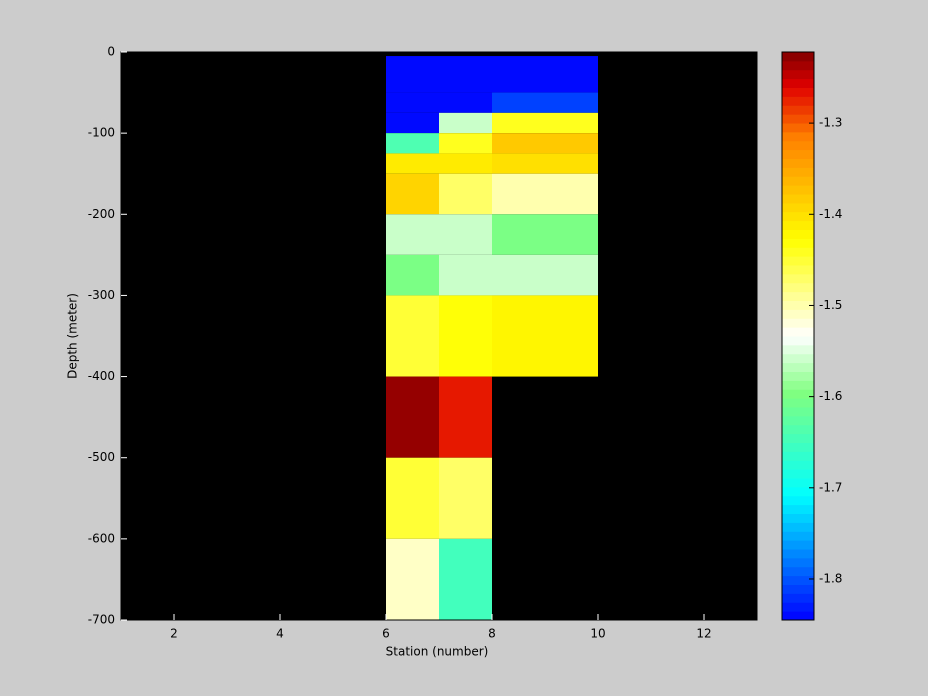 This screenshot has width=928, height=696. Describe the element at coordinates (492, 634) in the screenshot. I see `x-tick-label: 8` at that location.